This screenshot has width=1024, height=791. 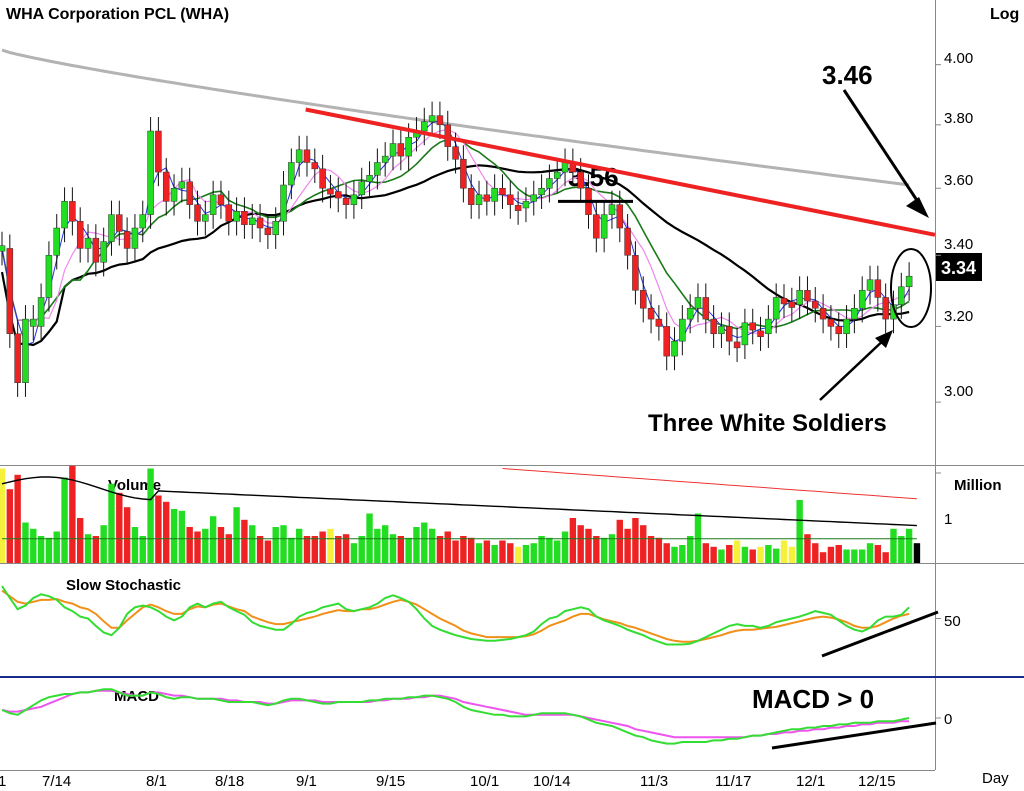 I want to click on annotation-shapes, so click(x=875, y=245).